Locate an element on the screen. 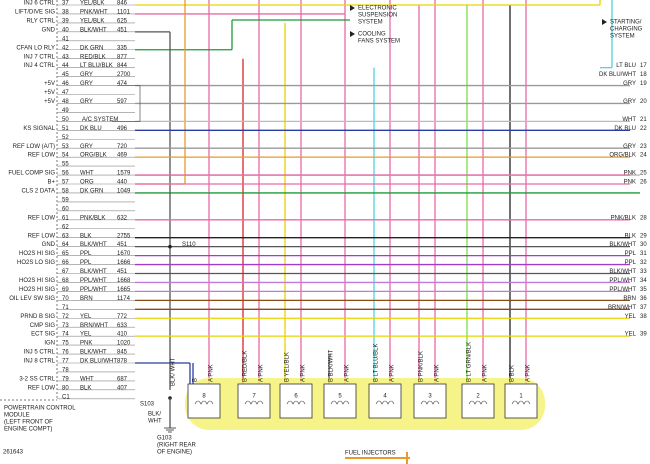  circuit-number: 451 is located at coordinates (122, 30).